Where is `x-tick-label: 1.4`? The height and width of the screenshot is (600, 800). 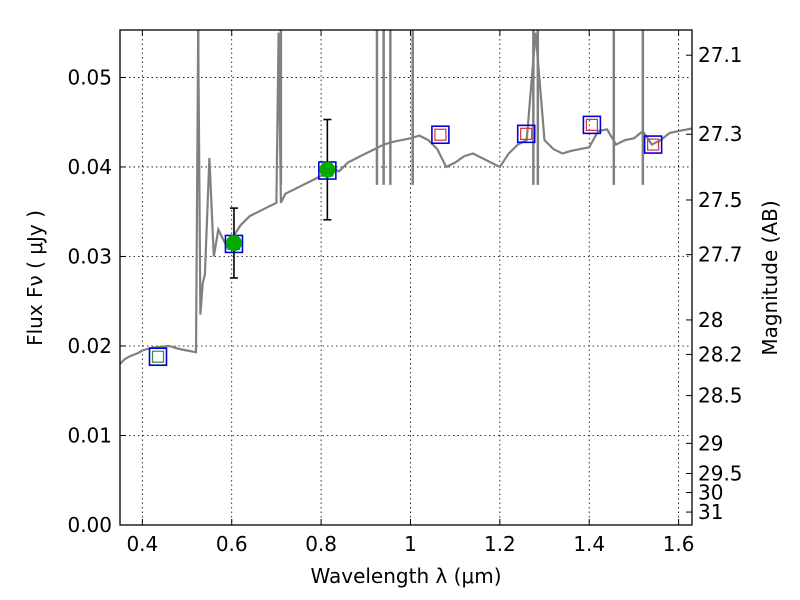
x-tick-label: 1.4 is located at coordinates (589, 544).